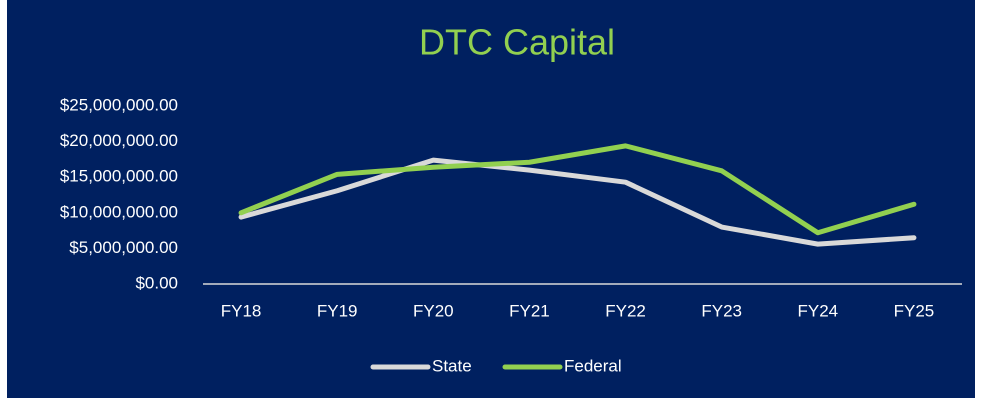 This screenshot has height=405, width=982. I want to click on x-tick-label: FY24, so click(817, 310).